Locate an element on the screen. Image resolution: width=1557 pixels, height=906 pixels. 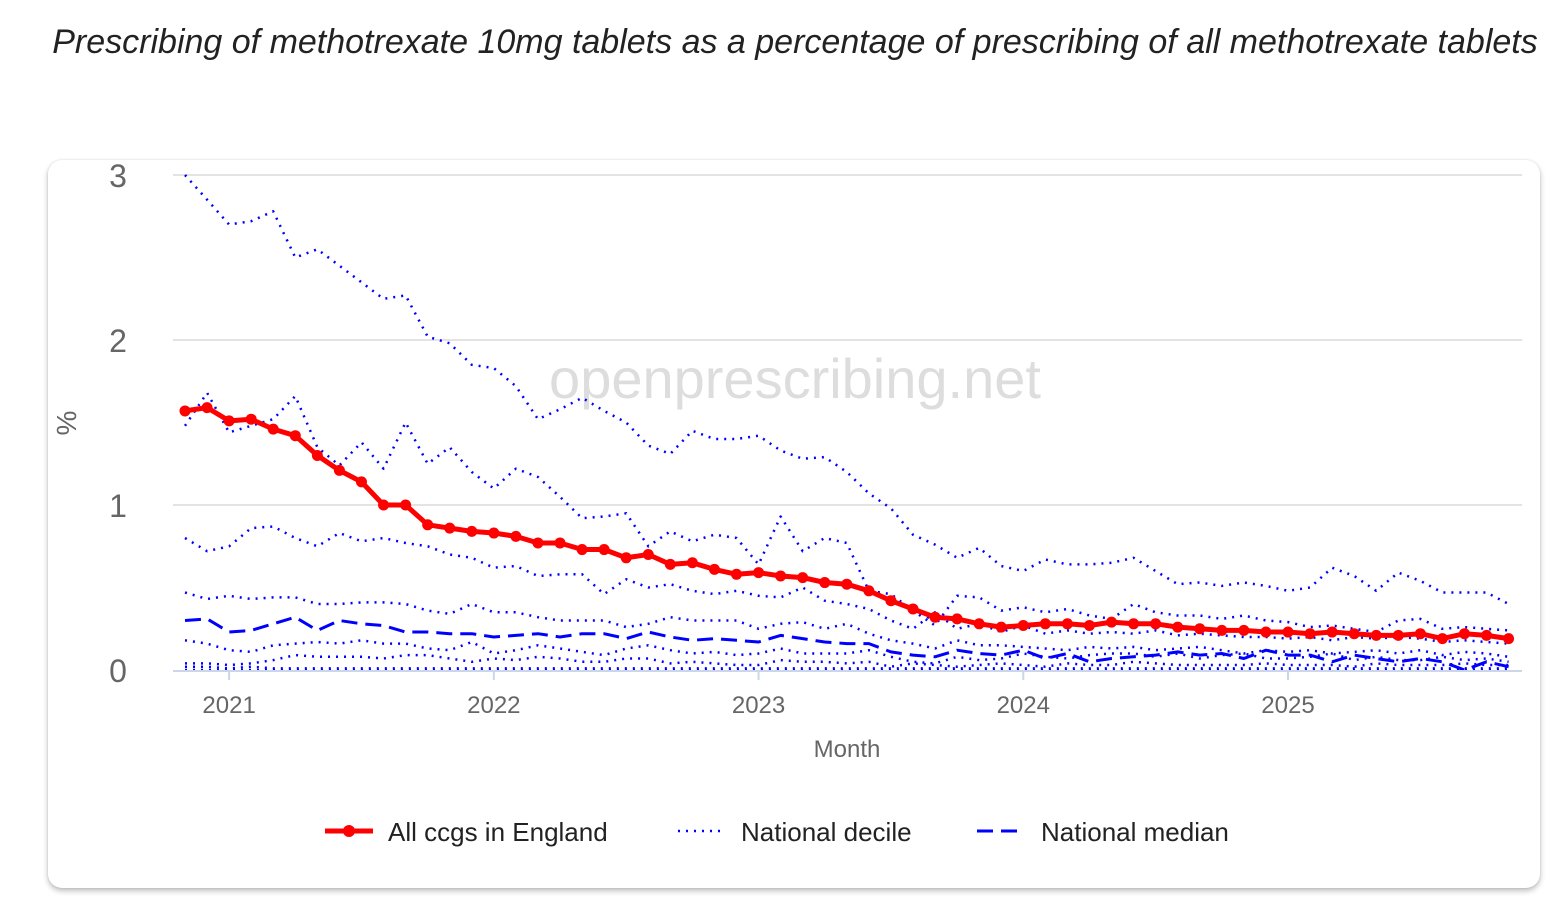
legend-item: National decile is located at coordinates (795, 832).